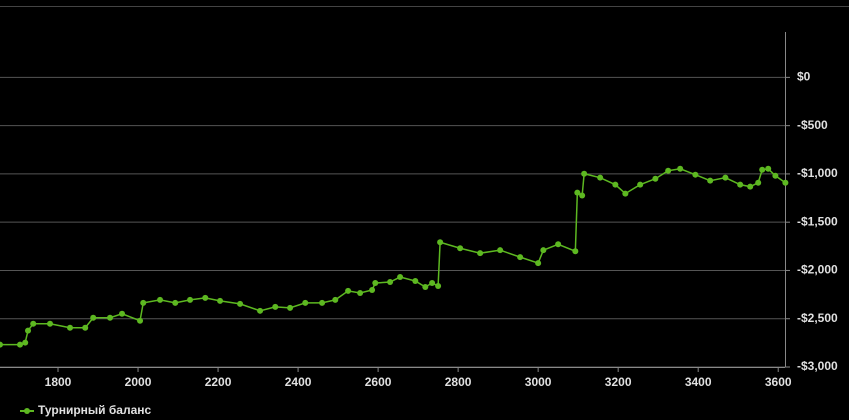  Describe the element at coordinates (298, 382) in the screenshot. I see `x-tick-label: 2400` at that location.